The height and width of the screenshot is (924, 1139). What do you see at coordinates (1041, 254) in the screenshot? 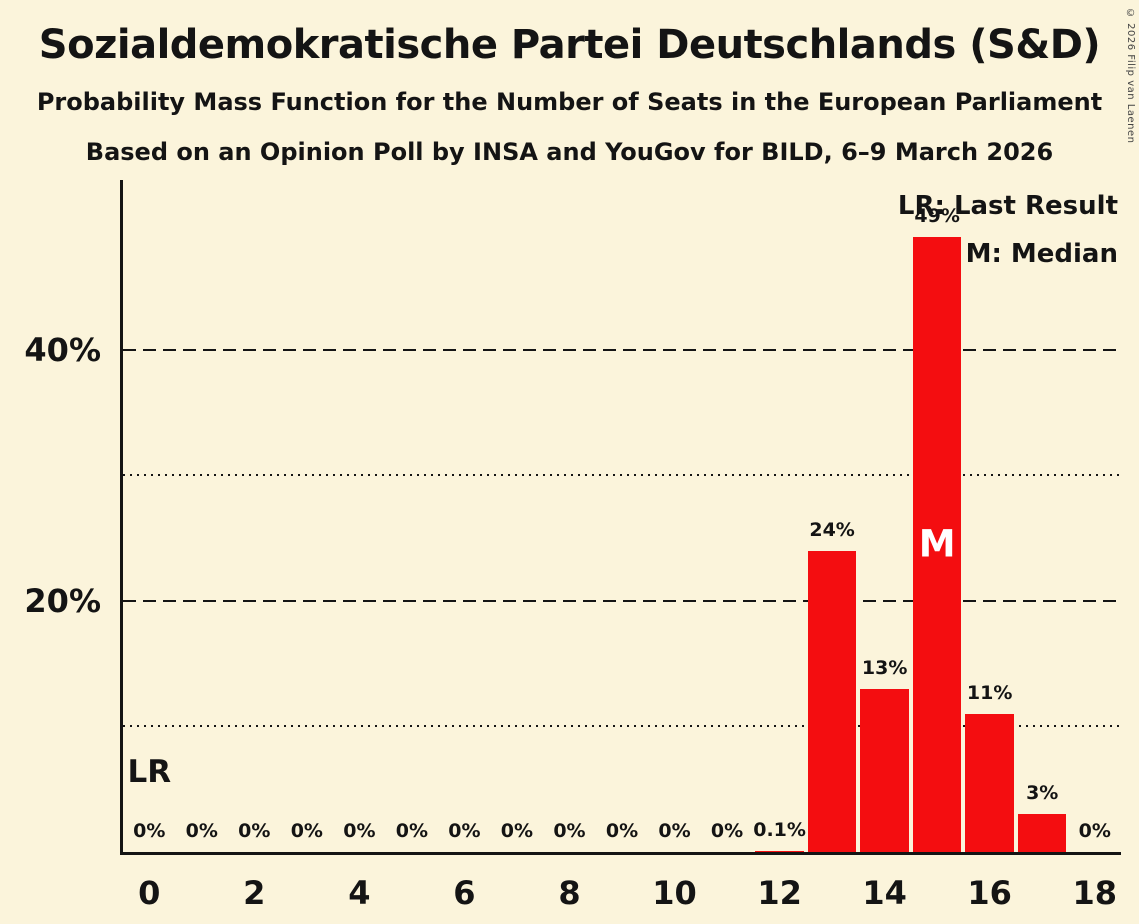
I see `legend-median: M: Median` at bounding box center [1041, 254].